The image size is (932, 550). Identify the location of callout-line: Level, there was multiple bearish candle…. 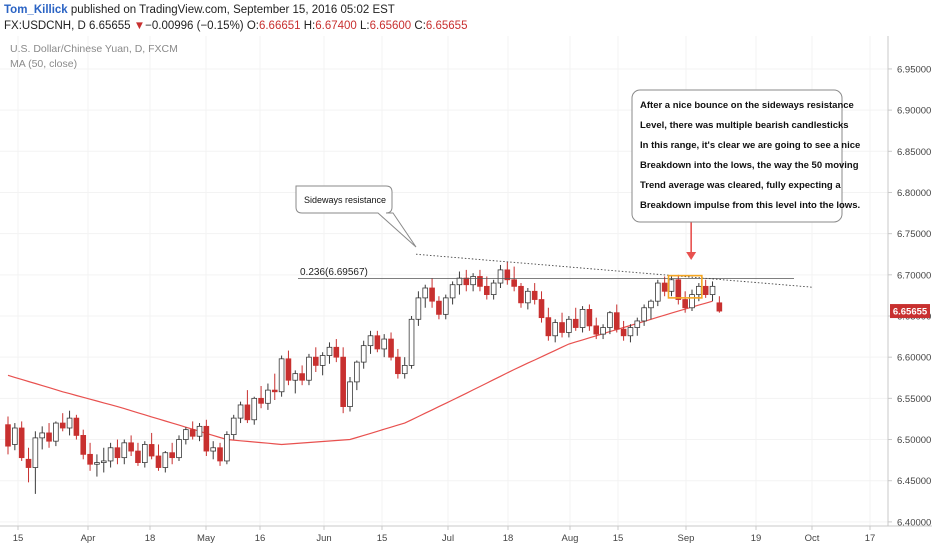
(744, 125).